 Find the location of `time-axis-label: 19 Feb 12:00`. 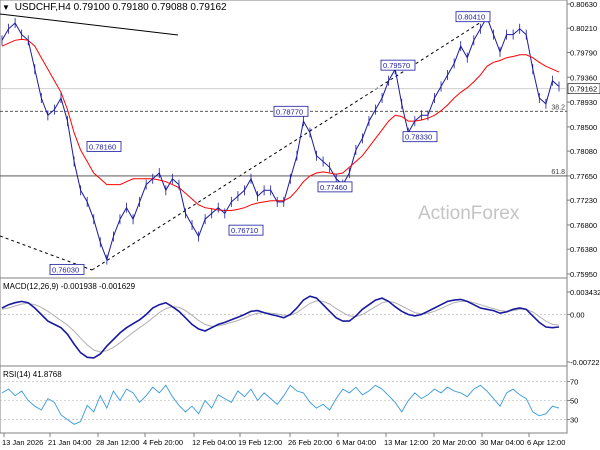

time-axis-label: 19 Feb 12:00 is located at coordinates (260, 442).